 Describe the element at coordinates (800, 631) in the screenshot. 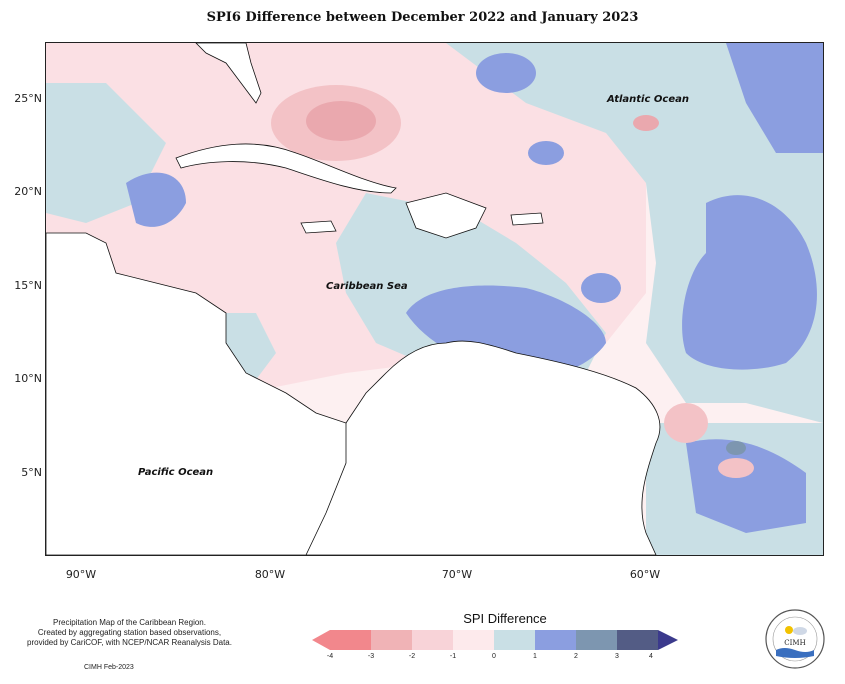

I see `cloud-icon` at that location.